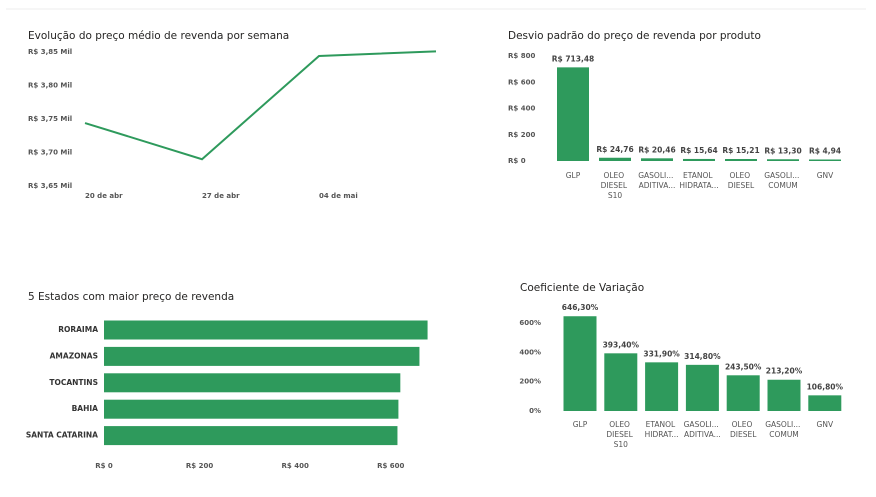  I want to click on chart-title: 5 Estados com maior preço de revenda, so click(131, 297).